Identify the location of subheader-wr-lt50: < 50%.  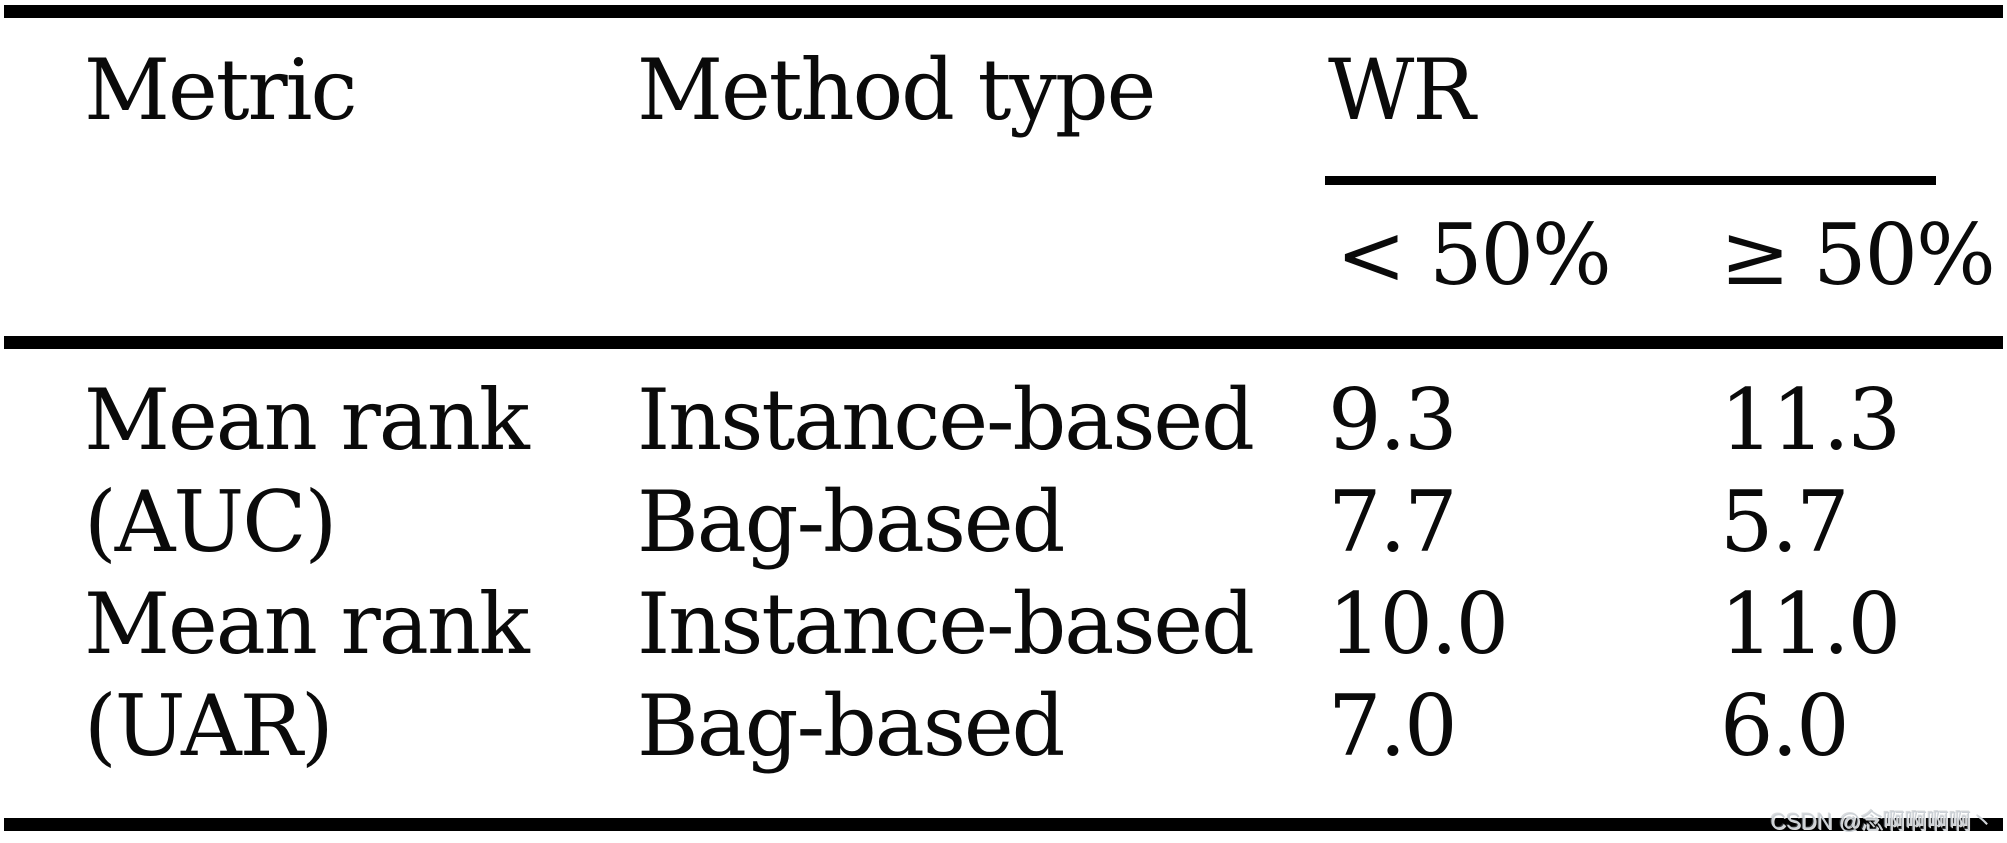
(1474, 255).